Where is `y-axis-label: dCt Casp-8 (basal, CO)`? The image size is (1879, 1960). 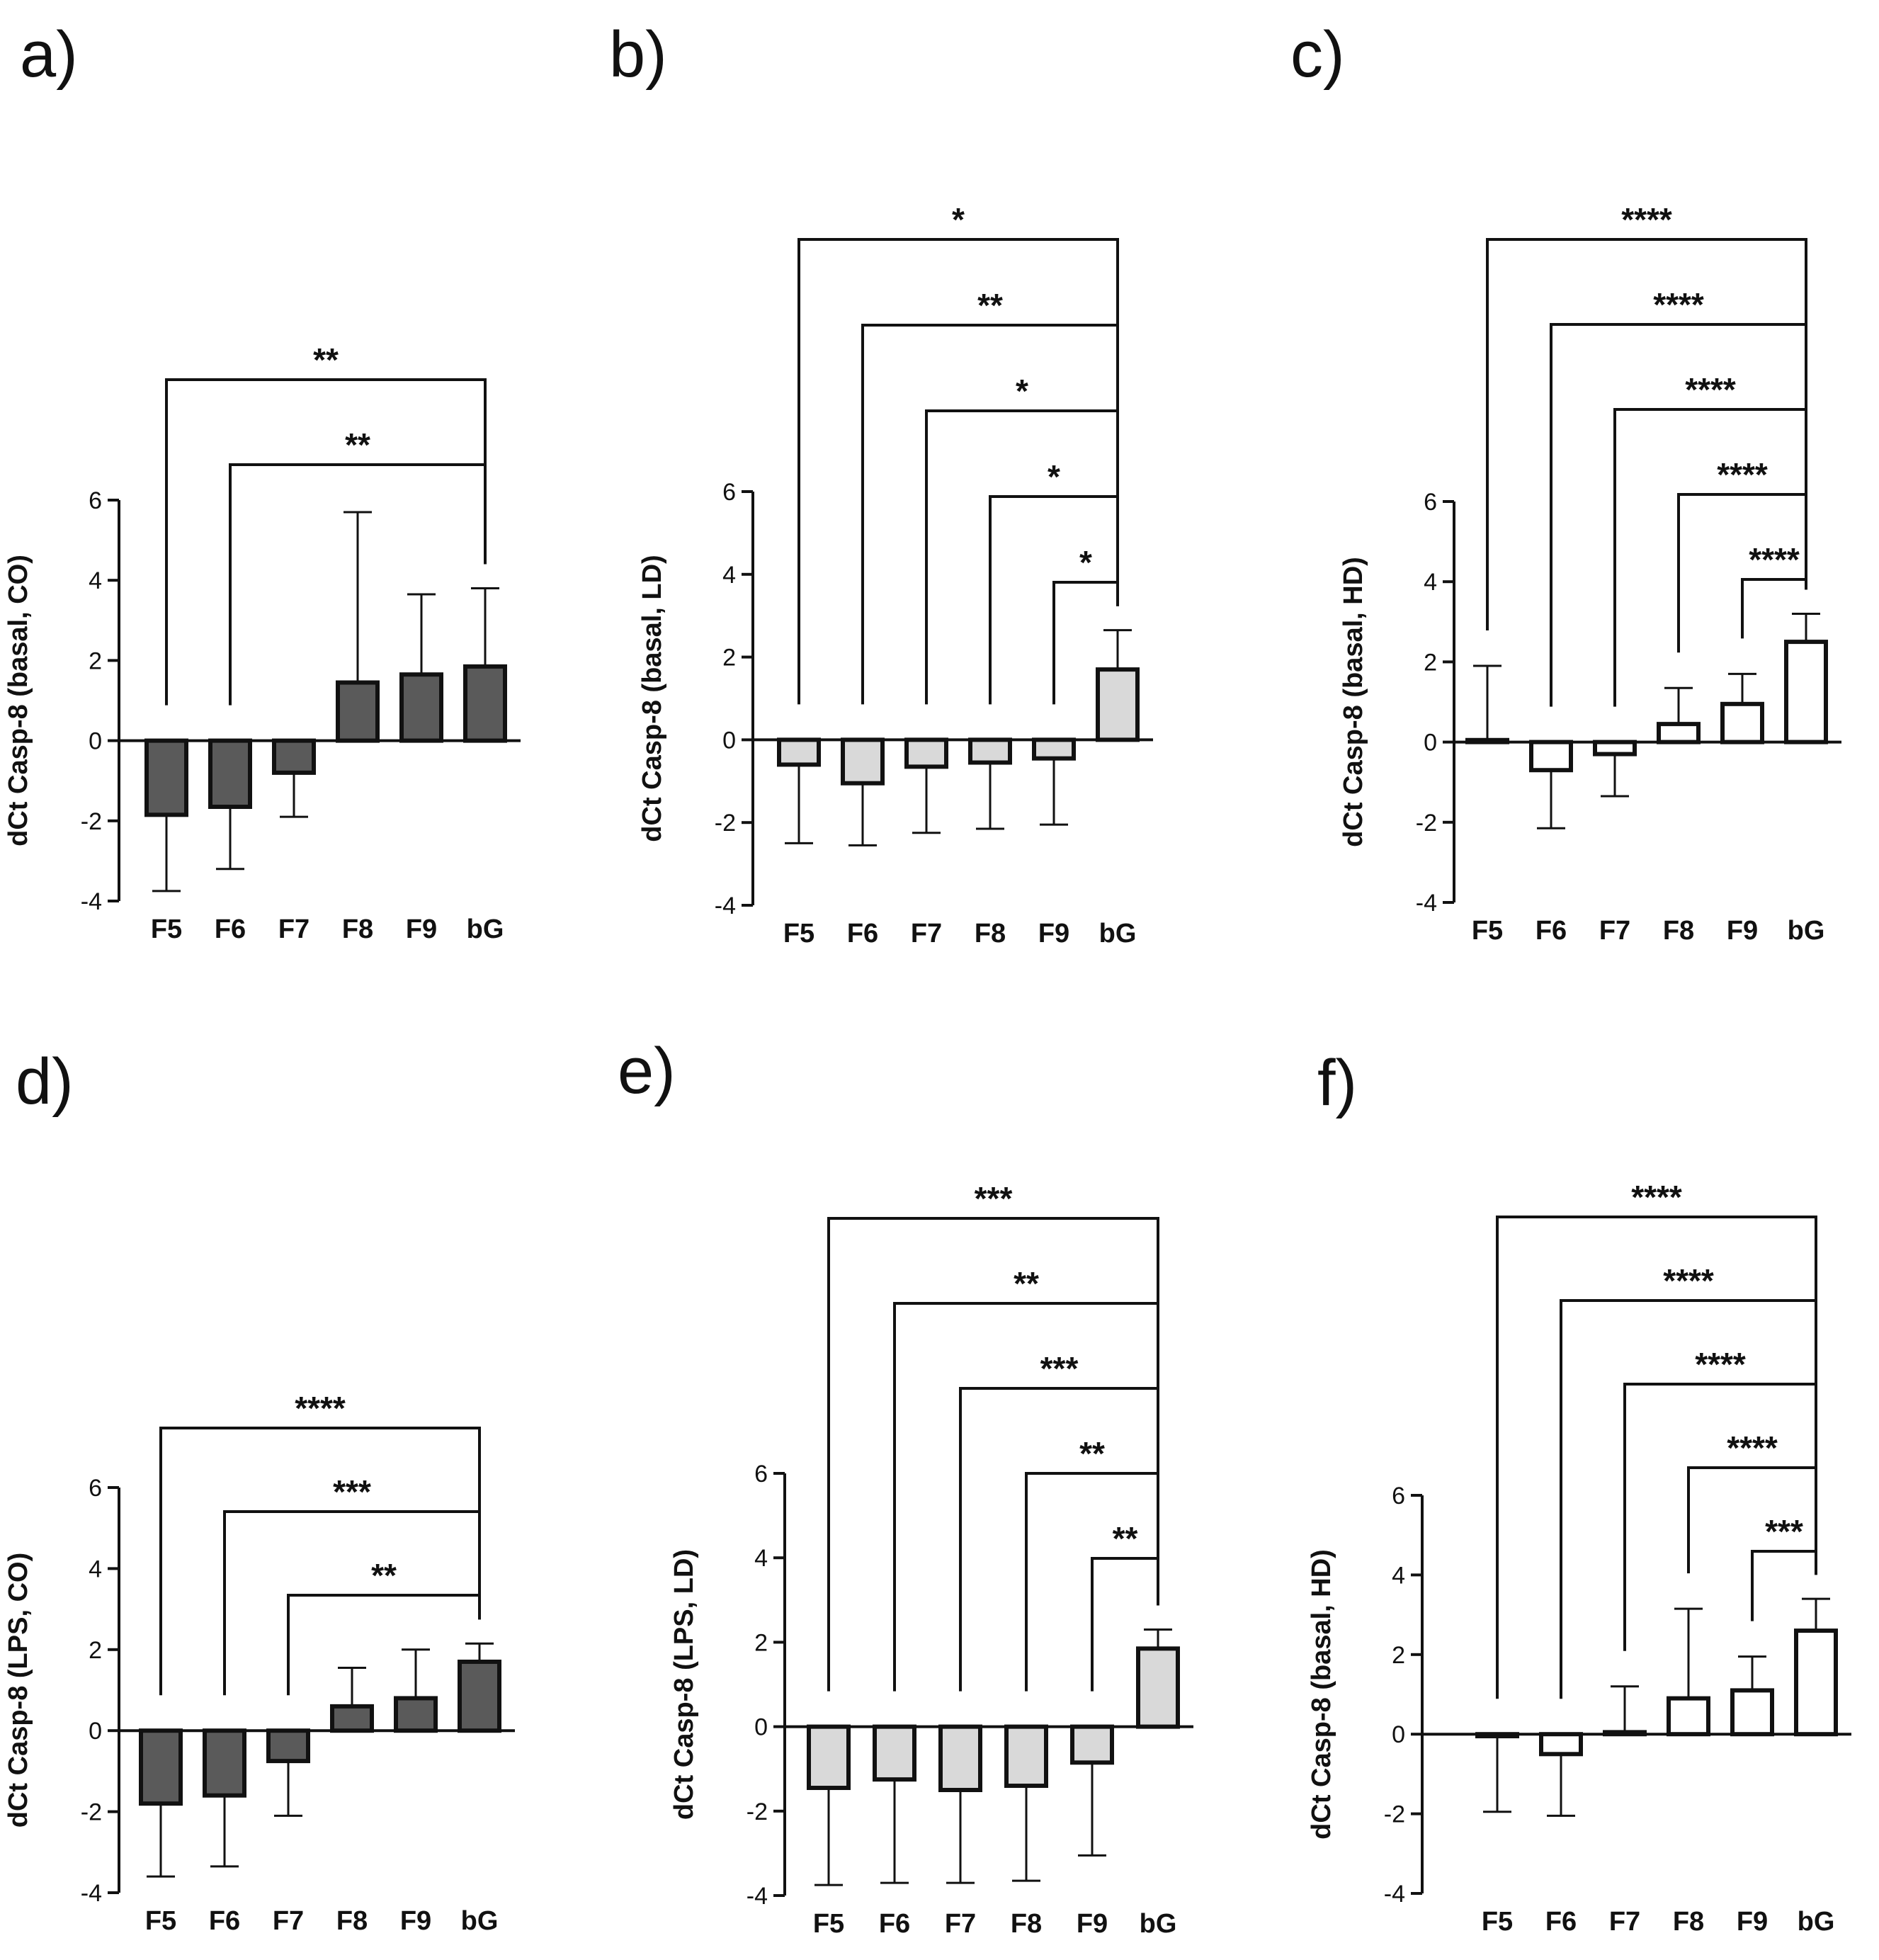 y-axis-label: dCt Casp-8 (basal, CO) is located at coordinates (18, 700).